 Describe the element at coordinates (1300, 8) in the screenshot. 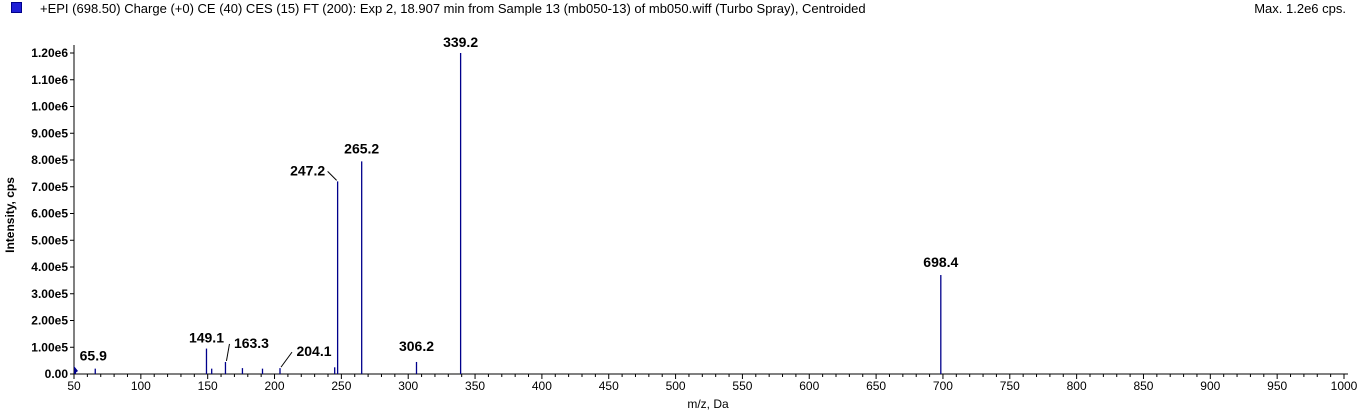

I see `max-intensity-label: Max. 1.2e6 cps.` at that location.